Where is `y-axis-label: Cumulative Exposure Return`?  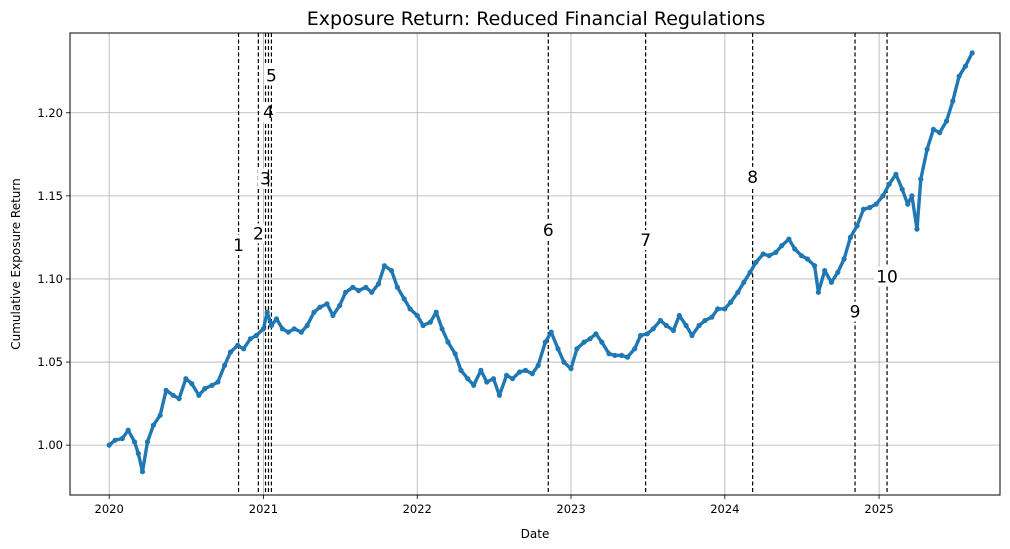 y-axis-label: Cumulative Exposure Return is located at coordinates (16, 264).